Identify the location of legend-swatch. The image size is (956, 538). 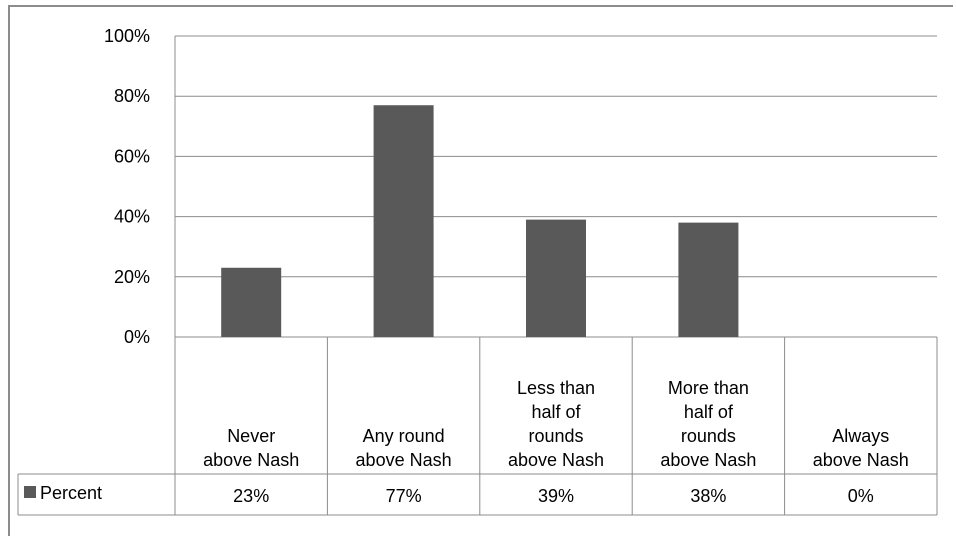
(30, 492).